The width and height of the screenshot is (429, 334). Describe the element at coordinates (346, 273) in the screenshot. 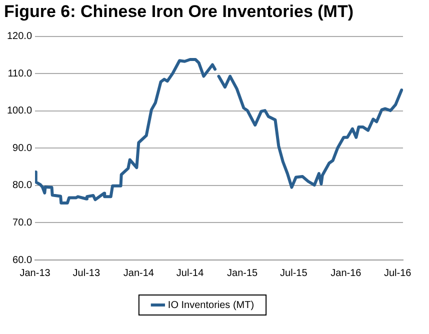

I see `x-tick-label: Jan-16` at that location.